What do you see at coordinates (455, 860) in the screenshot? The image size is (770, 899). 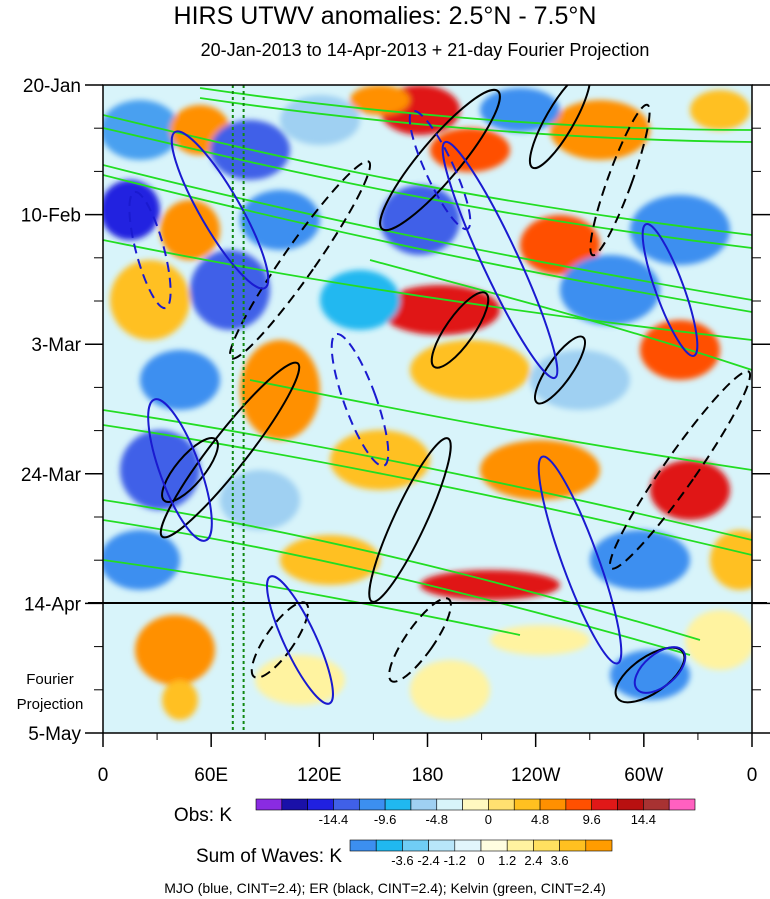 I see `colorbar-tick-label: -1.2` at bounding box center [455, 860].